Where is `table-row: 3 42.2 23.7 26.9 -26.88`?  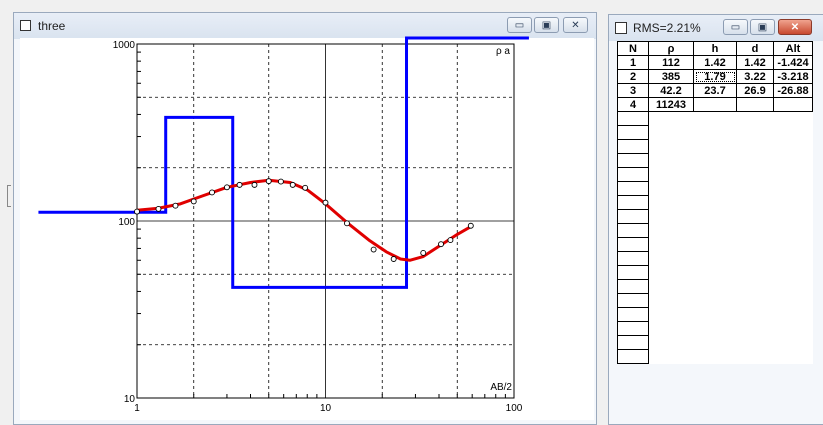 table-row: 3 42.2 23.7 26.9 -26.88 is located at coordinates (715, 90).